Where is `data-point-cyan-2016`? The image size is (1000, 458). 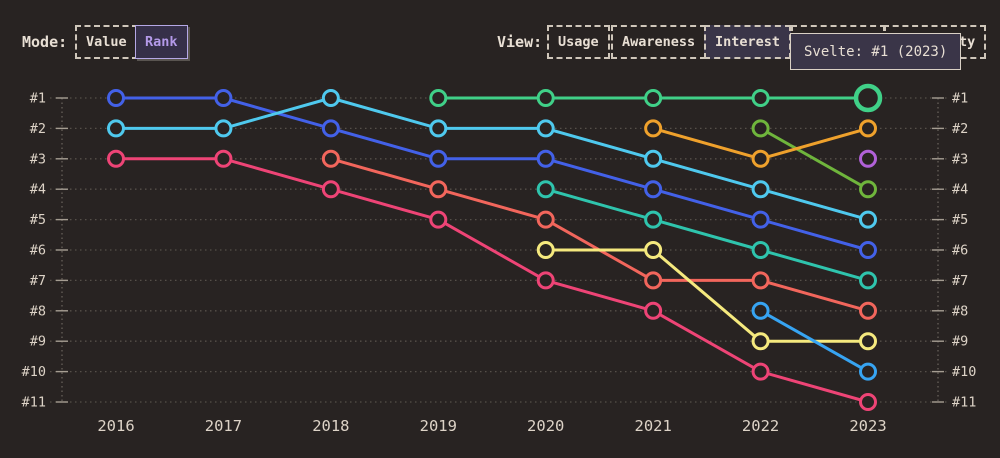 data-point-cyan-2016 is located at coordinates (116, 128).